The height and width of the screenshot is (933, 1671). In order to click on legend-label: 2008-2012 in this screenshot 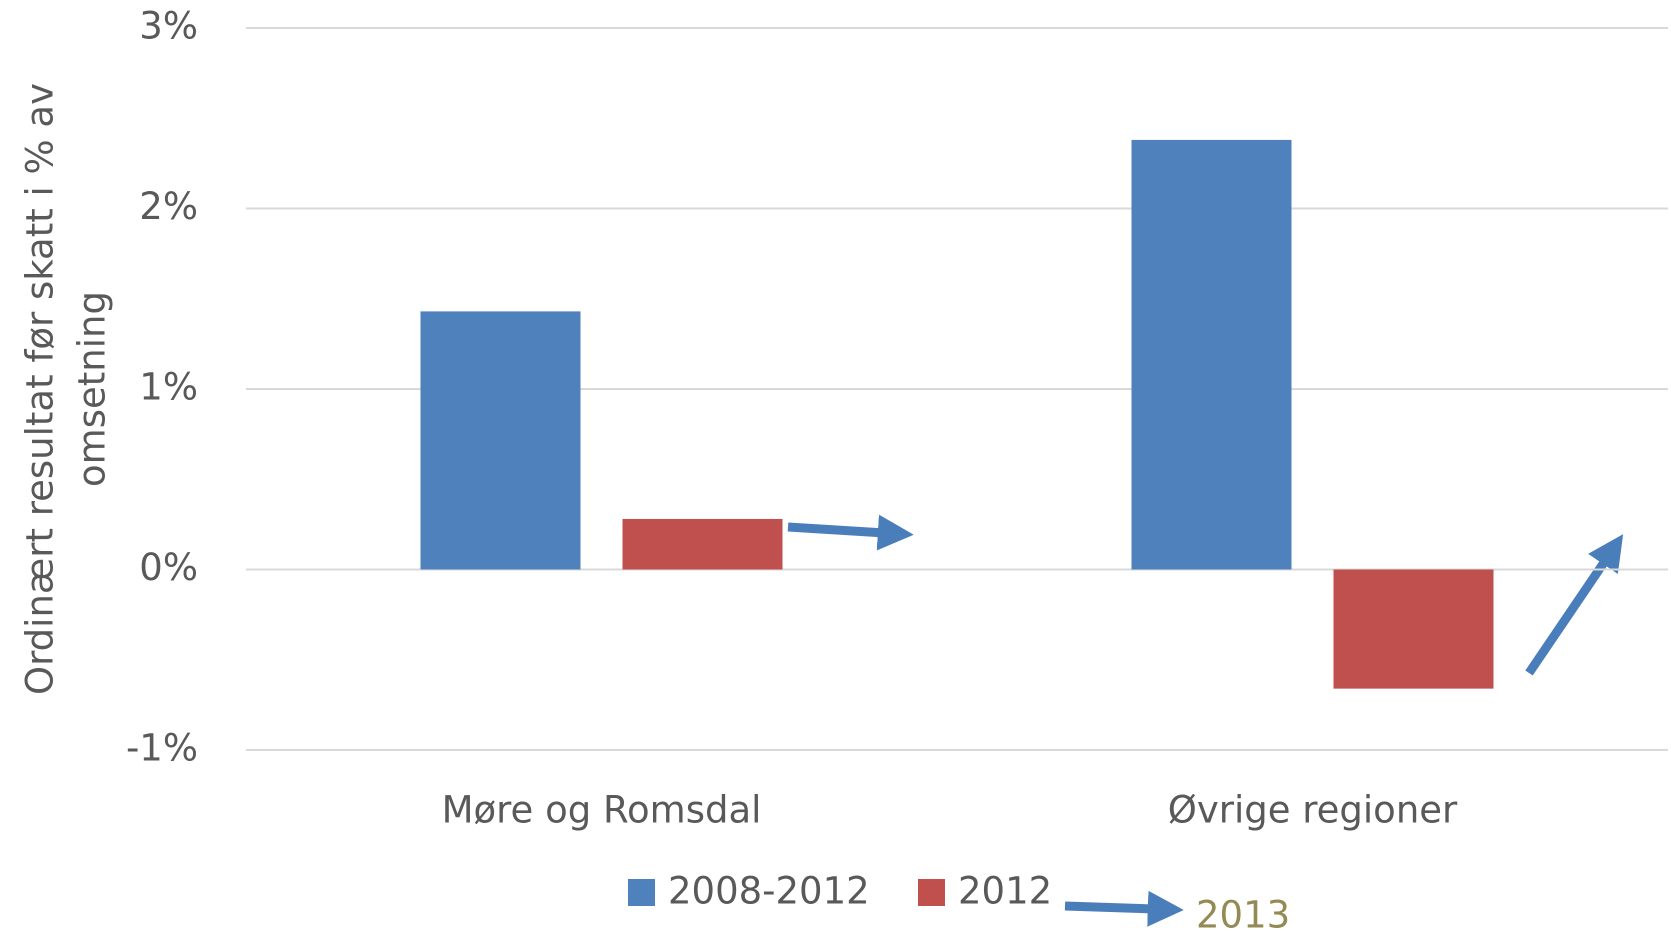, I will do `click(769, 891)`.